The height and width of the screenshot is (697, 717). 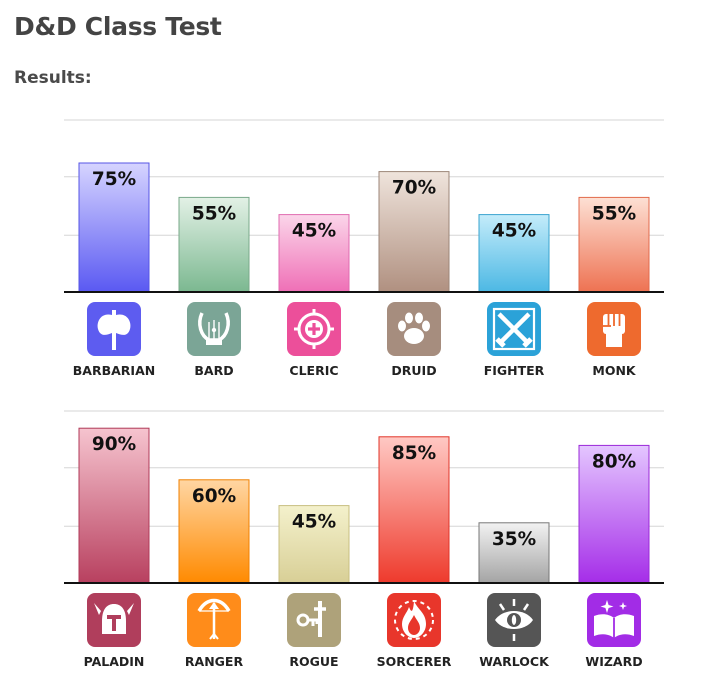 I want to click on knight-helmet-icon, so click(x=114, y=620).